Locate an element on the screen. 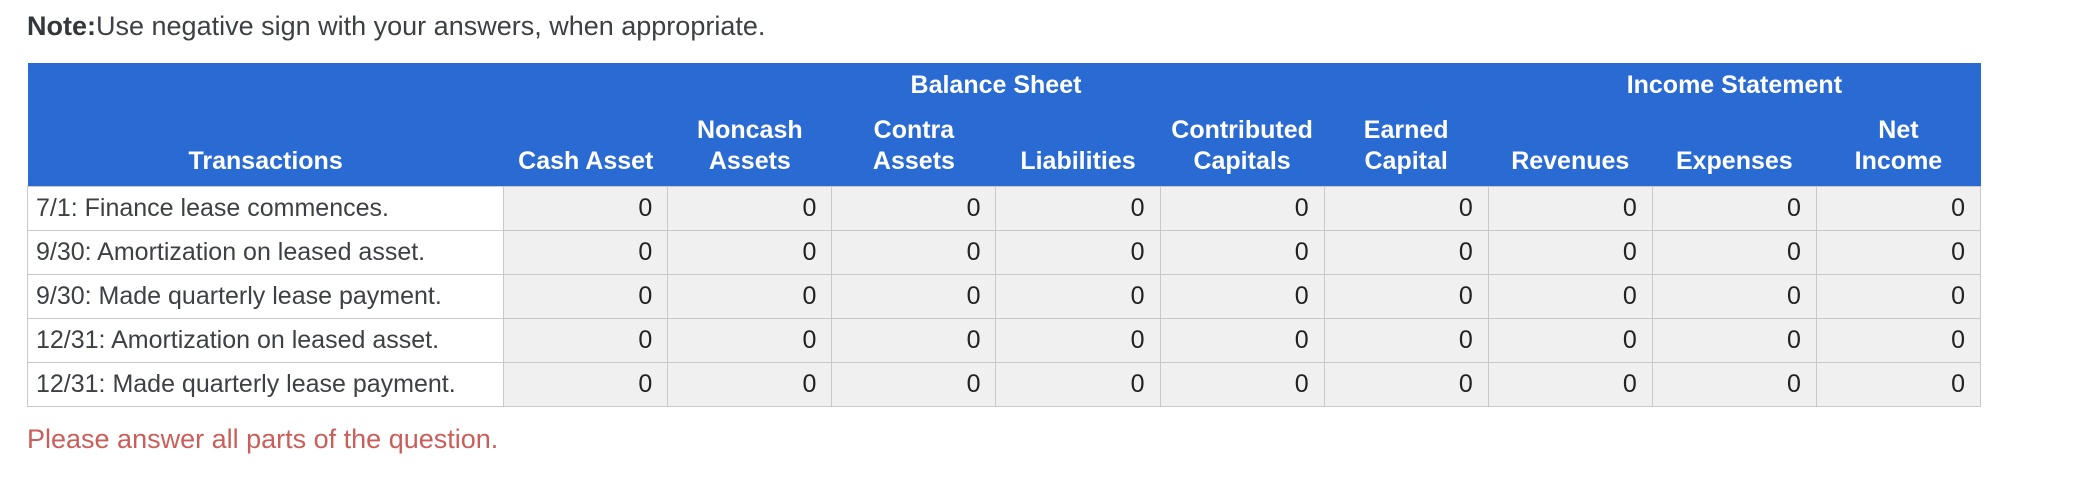 Image resolution: width=2076 pixels, height=500 pixels. group-header-income-statement: Income Statement is located at coordinates (1734, 84).